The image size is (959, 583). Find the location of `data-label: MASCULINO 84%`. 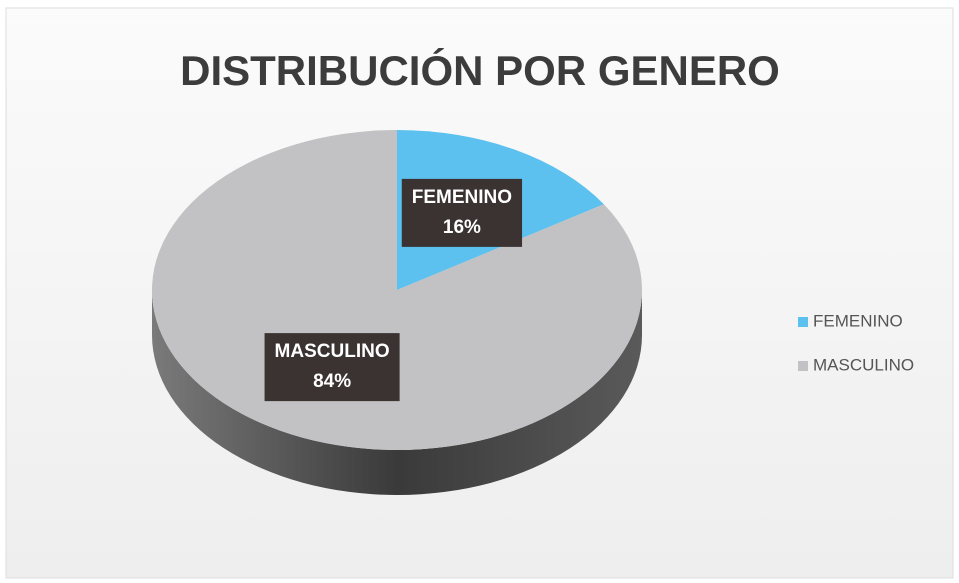

data-label: MASCULINO 84% is located at coordinates (332, 367).